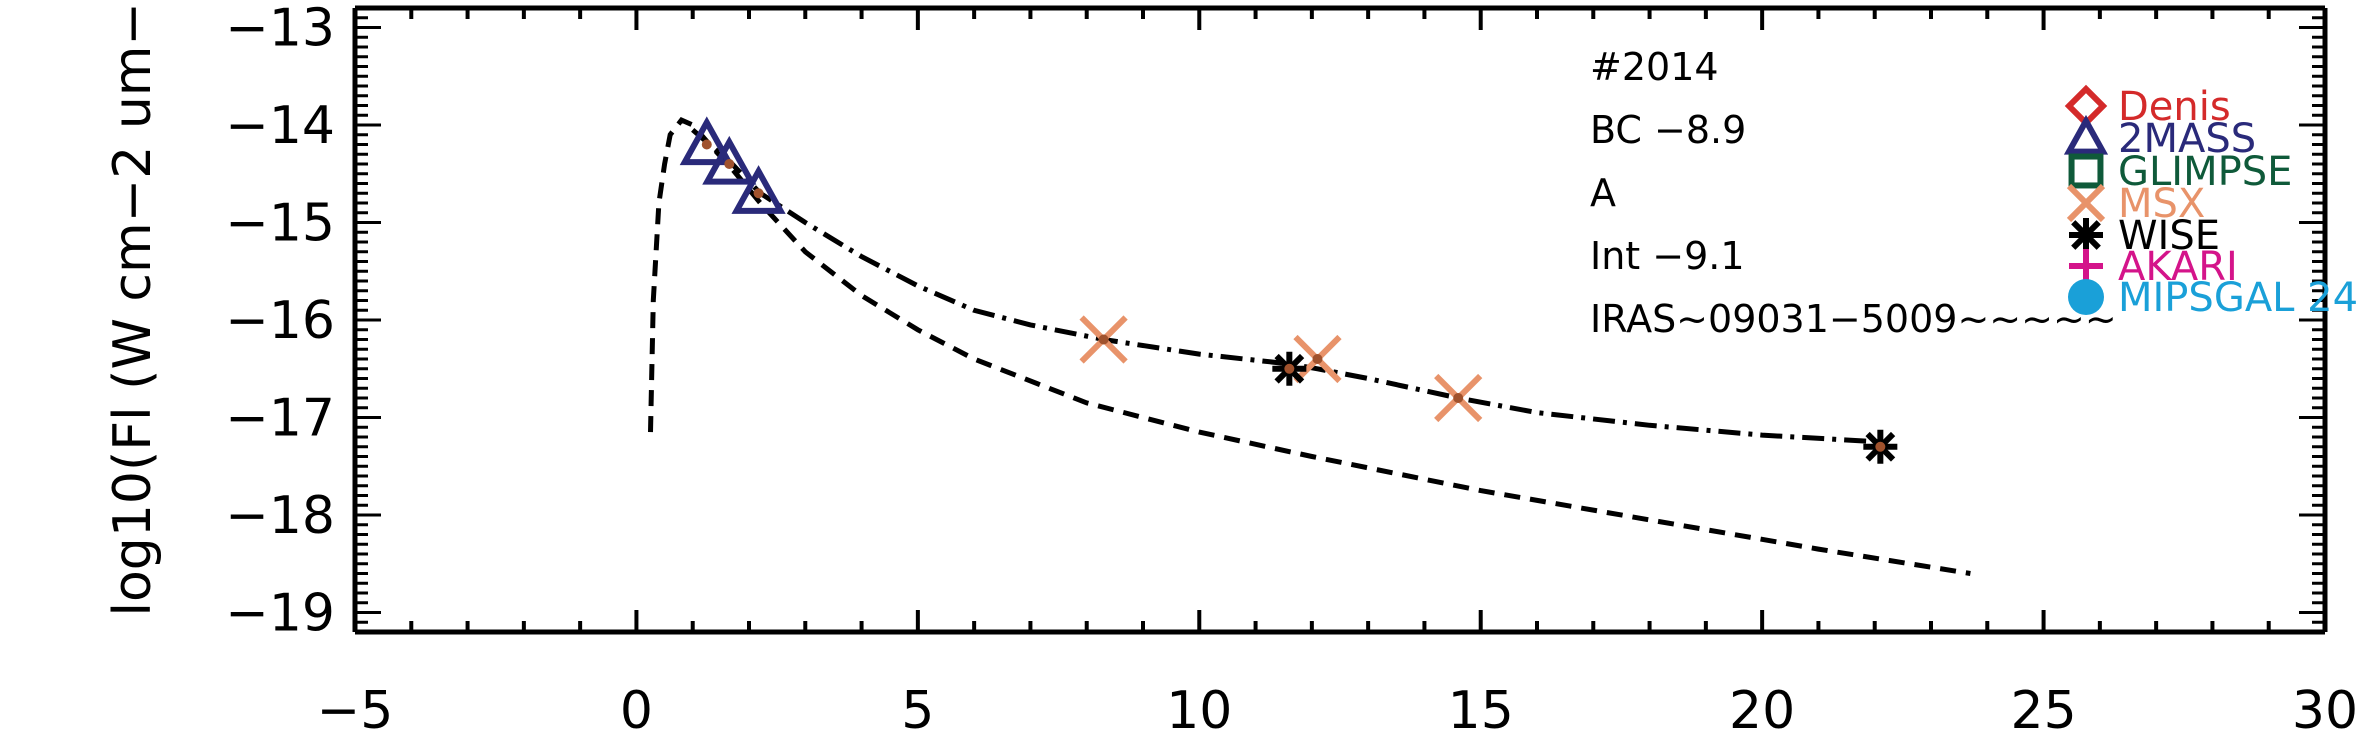  What do you see at coordinates (1654, 67) in the screenshot?
I see `annotation-line: #2014` at bounding box center [1654, 67].